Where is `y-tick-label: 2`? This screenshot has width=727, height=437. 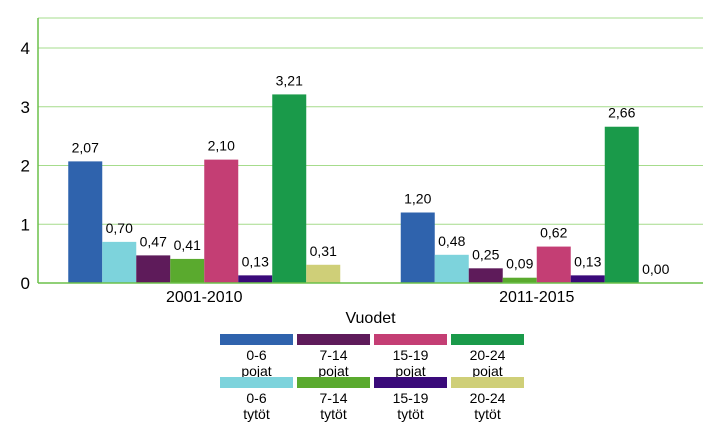 y-tick-label: 2 is located at coordinates (25, 166).